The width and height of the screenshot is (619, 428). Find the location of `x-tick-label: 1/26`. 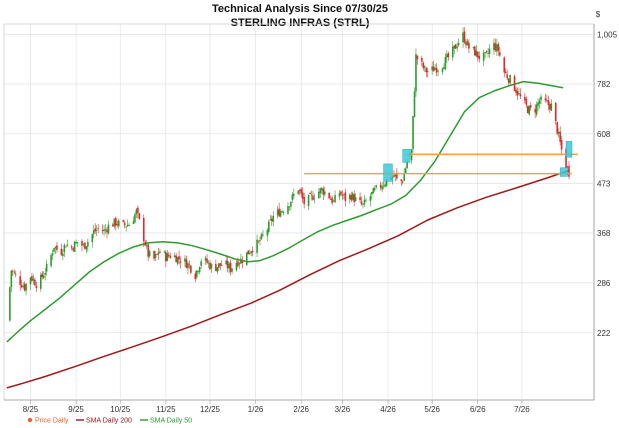

x-tick-label: 1/26 is located at coordinates (256, 409).